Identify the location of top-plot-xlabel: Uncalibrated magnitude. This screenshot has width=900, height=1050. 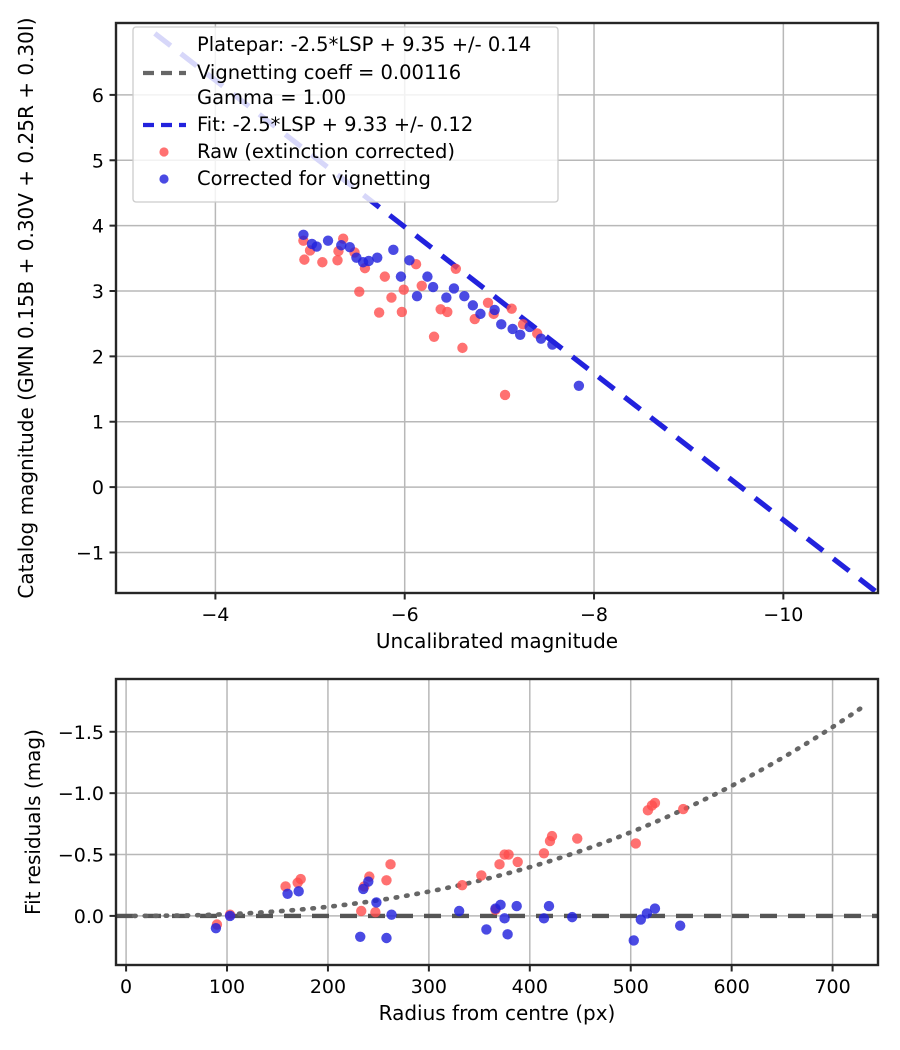
(497, 641).